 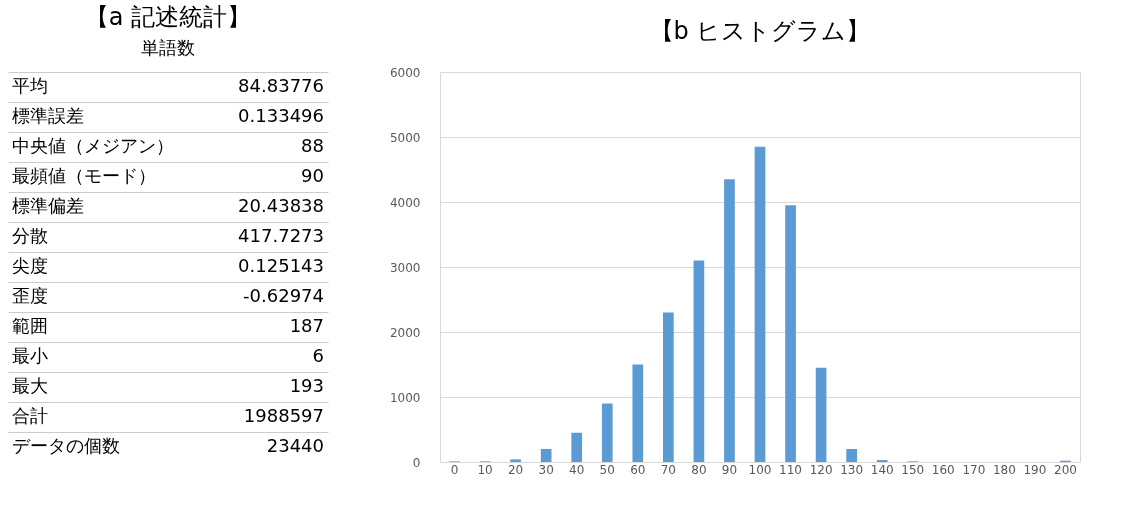 What do you see at coordinates (30, 235) in the screenshot?
I see `category-label: 分散` at bounding box center [30, 235].